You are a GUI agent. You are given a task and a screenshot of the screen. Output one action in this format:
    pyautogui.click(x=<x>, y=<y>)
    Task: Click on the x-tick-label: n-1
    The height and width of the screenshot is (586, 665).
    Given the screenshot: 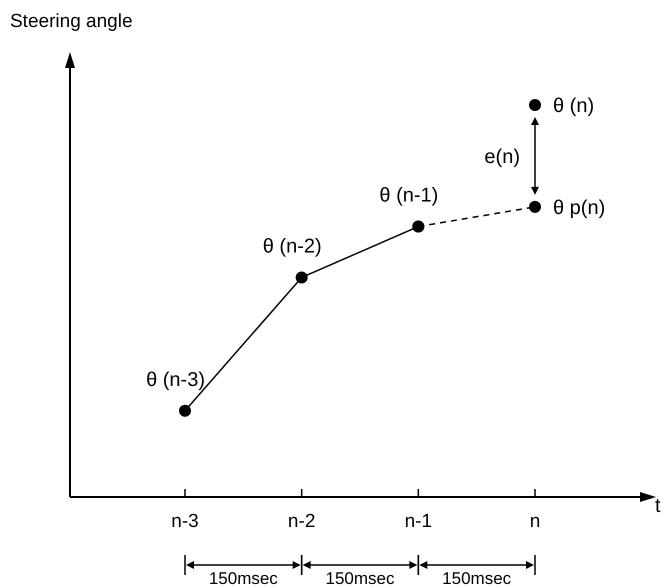 What is the action you would take?
    pyautogui.click(x=418, y=521)
    